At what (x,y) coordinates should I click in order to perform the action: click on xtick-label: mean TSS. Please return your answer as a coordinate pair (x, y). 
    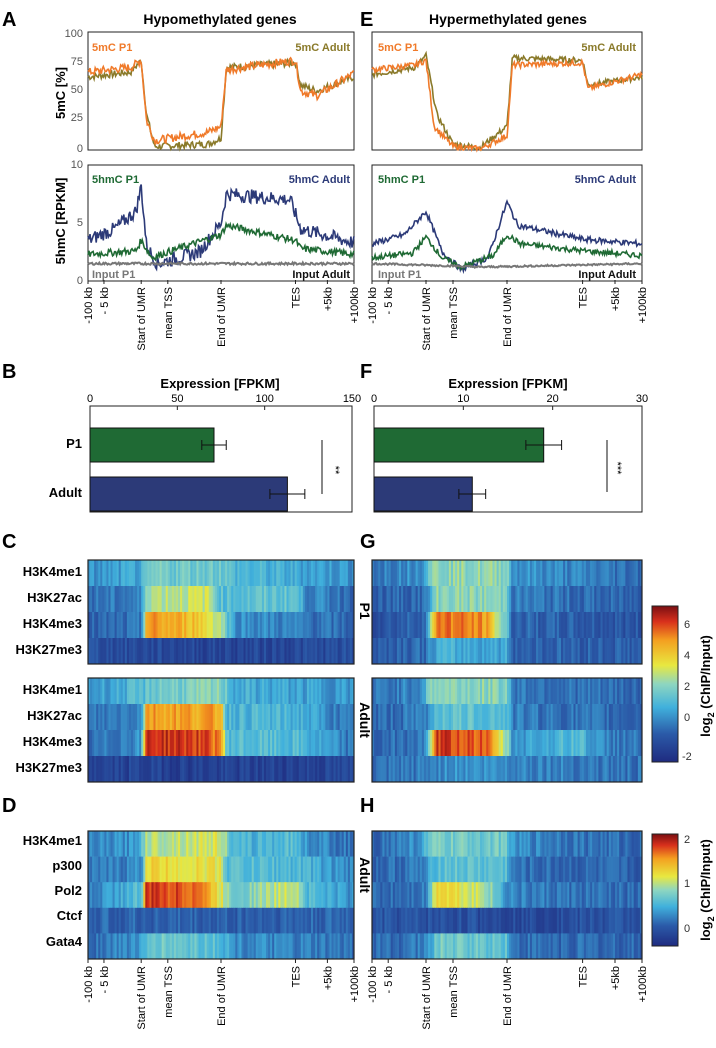
    Looking at the image, I should click on (169, 313).